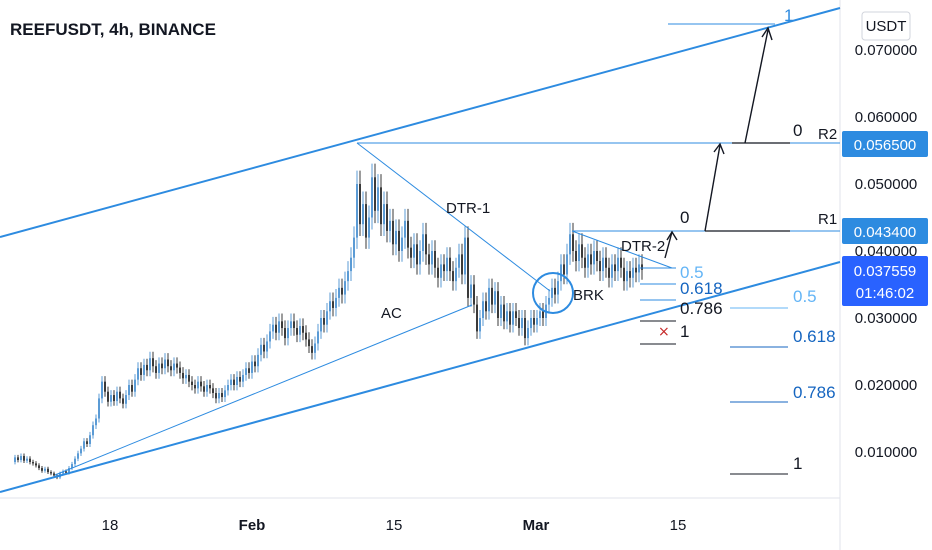  I want to click on chart-title: REEFUSDT, 4h, BINANCE, so click(113, 29).